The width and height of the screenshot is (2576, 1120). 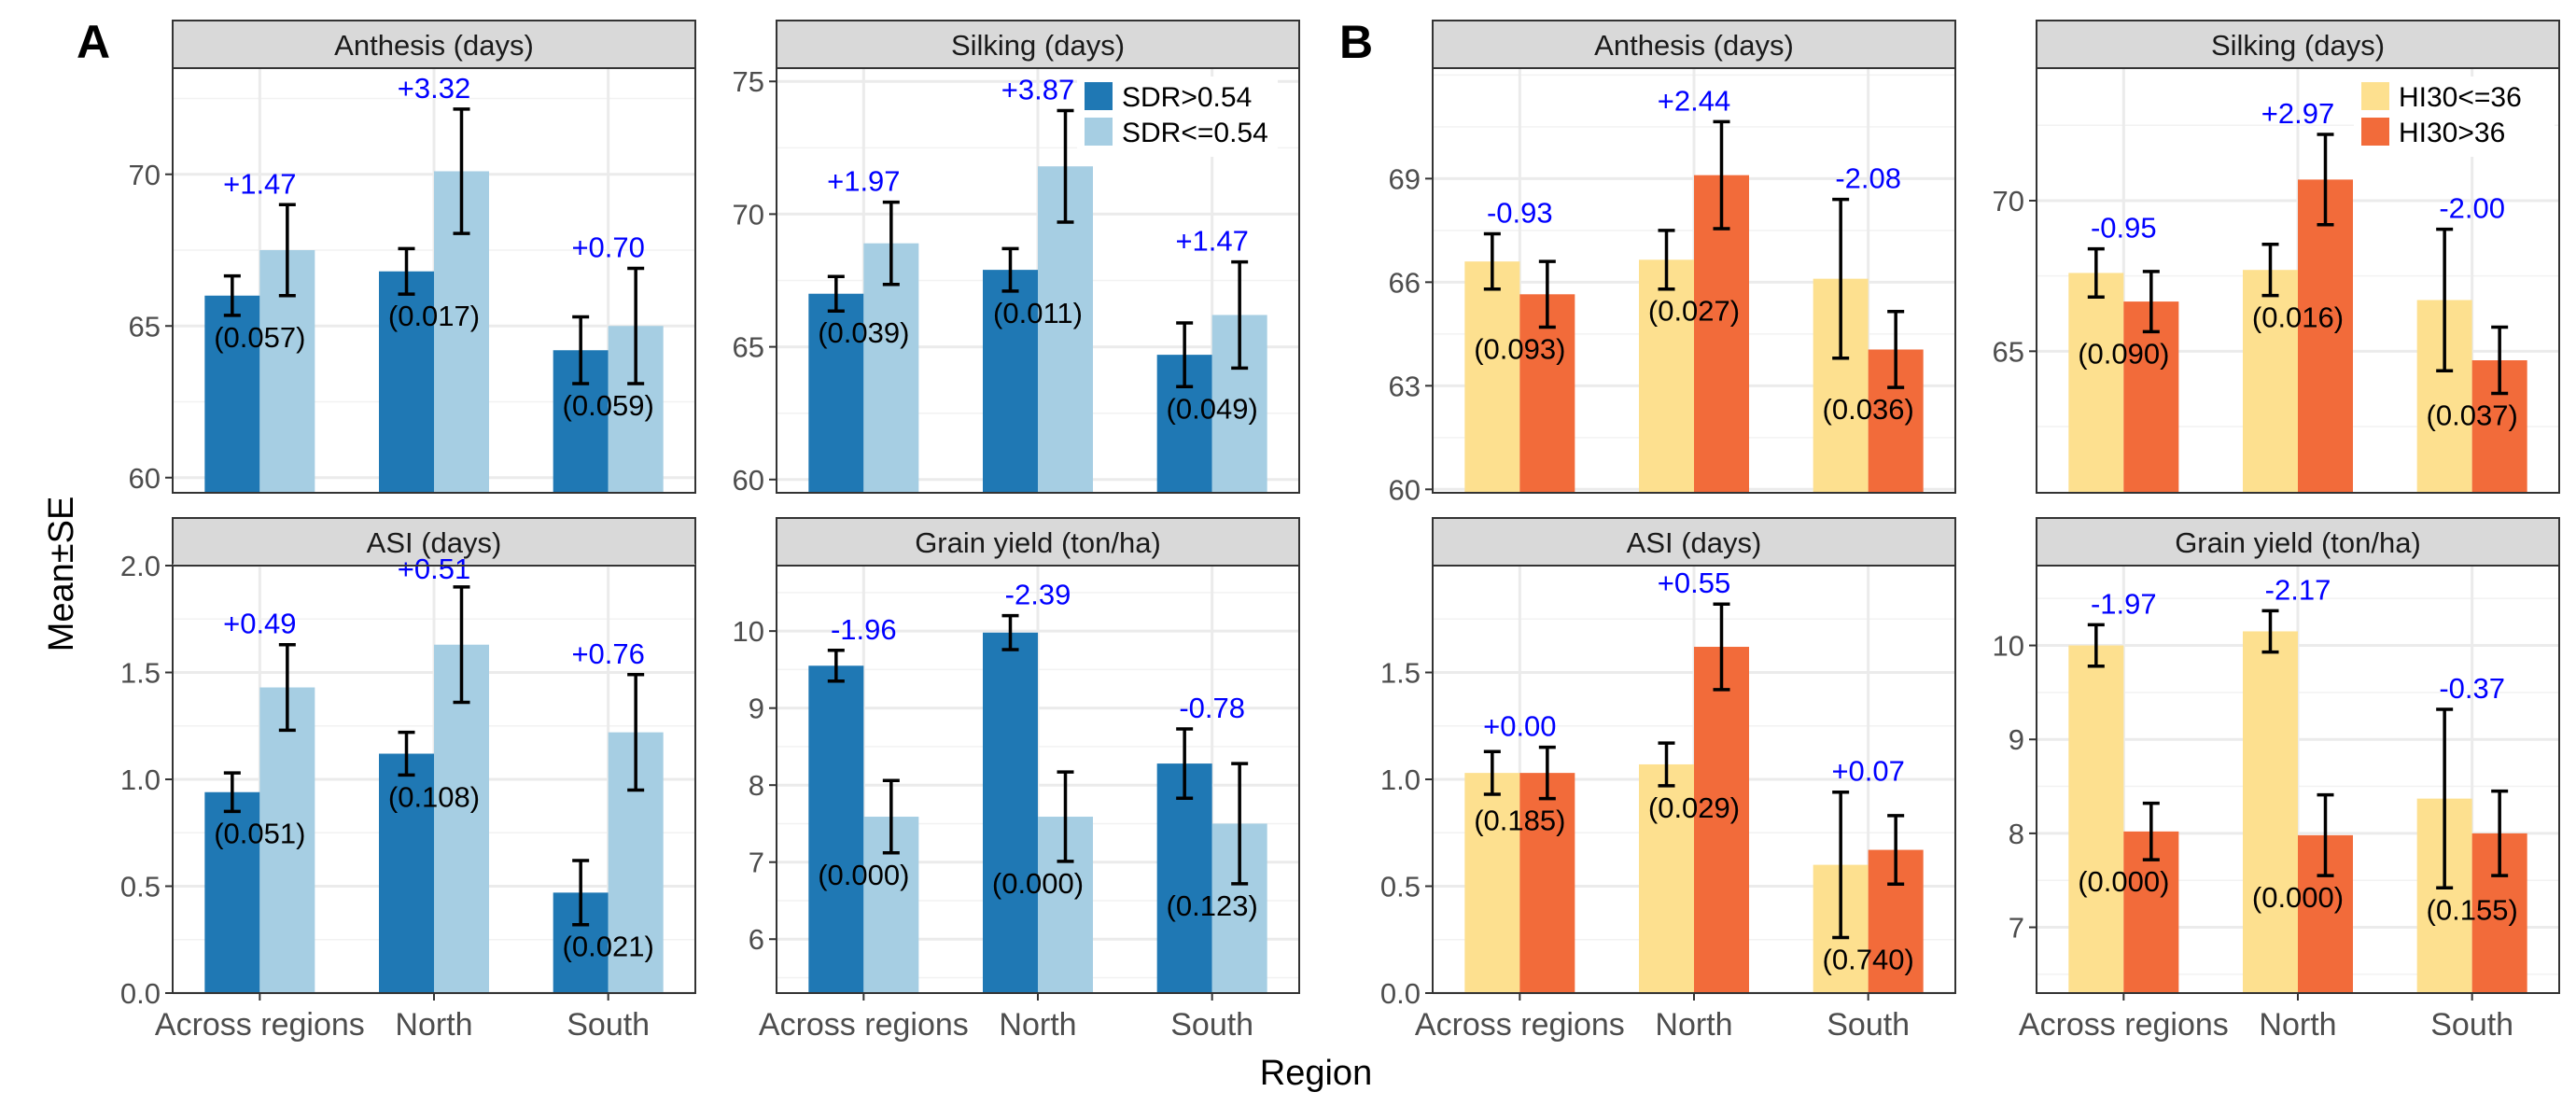 What do you see at coordinates (2298, 589) in the screenshot?
I see `difference-label: -2.17` at bounding box center [2298, 589].